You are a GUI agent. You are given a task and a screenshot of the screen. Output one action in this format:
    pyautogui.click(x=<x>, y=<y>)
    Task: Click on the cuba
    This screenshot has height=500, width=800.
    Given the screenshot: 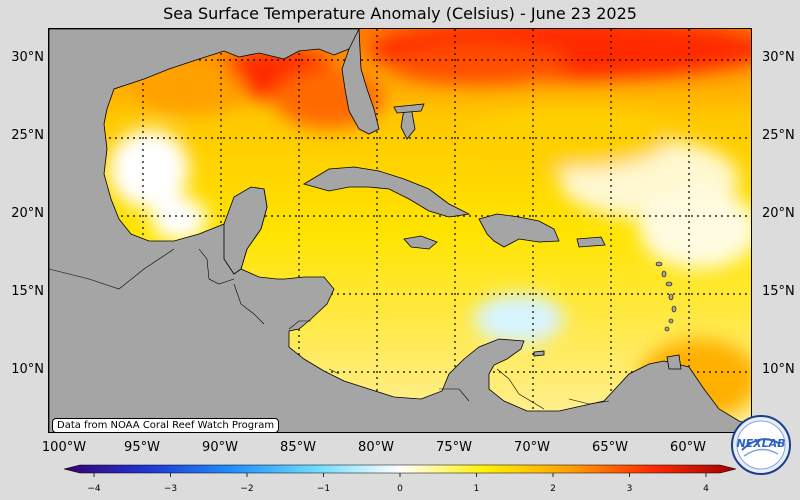 What is the action you would take?
    pyautogui.click(x=386, y=192)
    